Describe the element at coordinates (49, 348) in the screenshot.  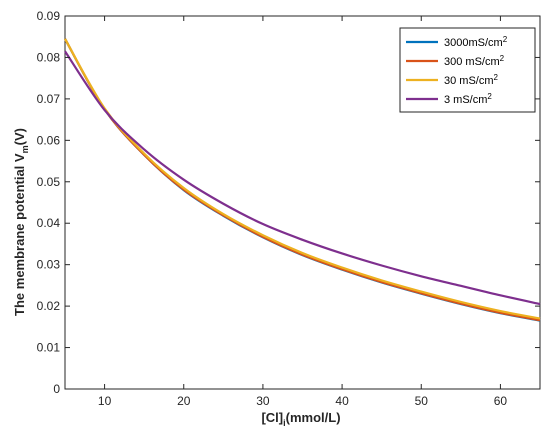
I see `y-tick-label: 0.01` at that location.